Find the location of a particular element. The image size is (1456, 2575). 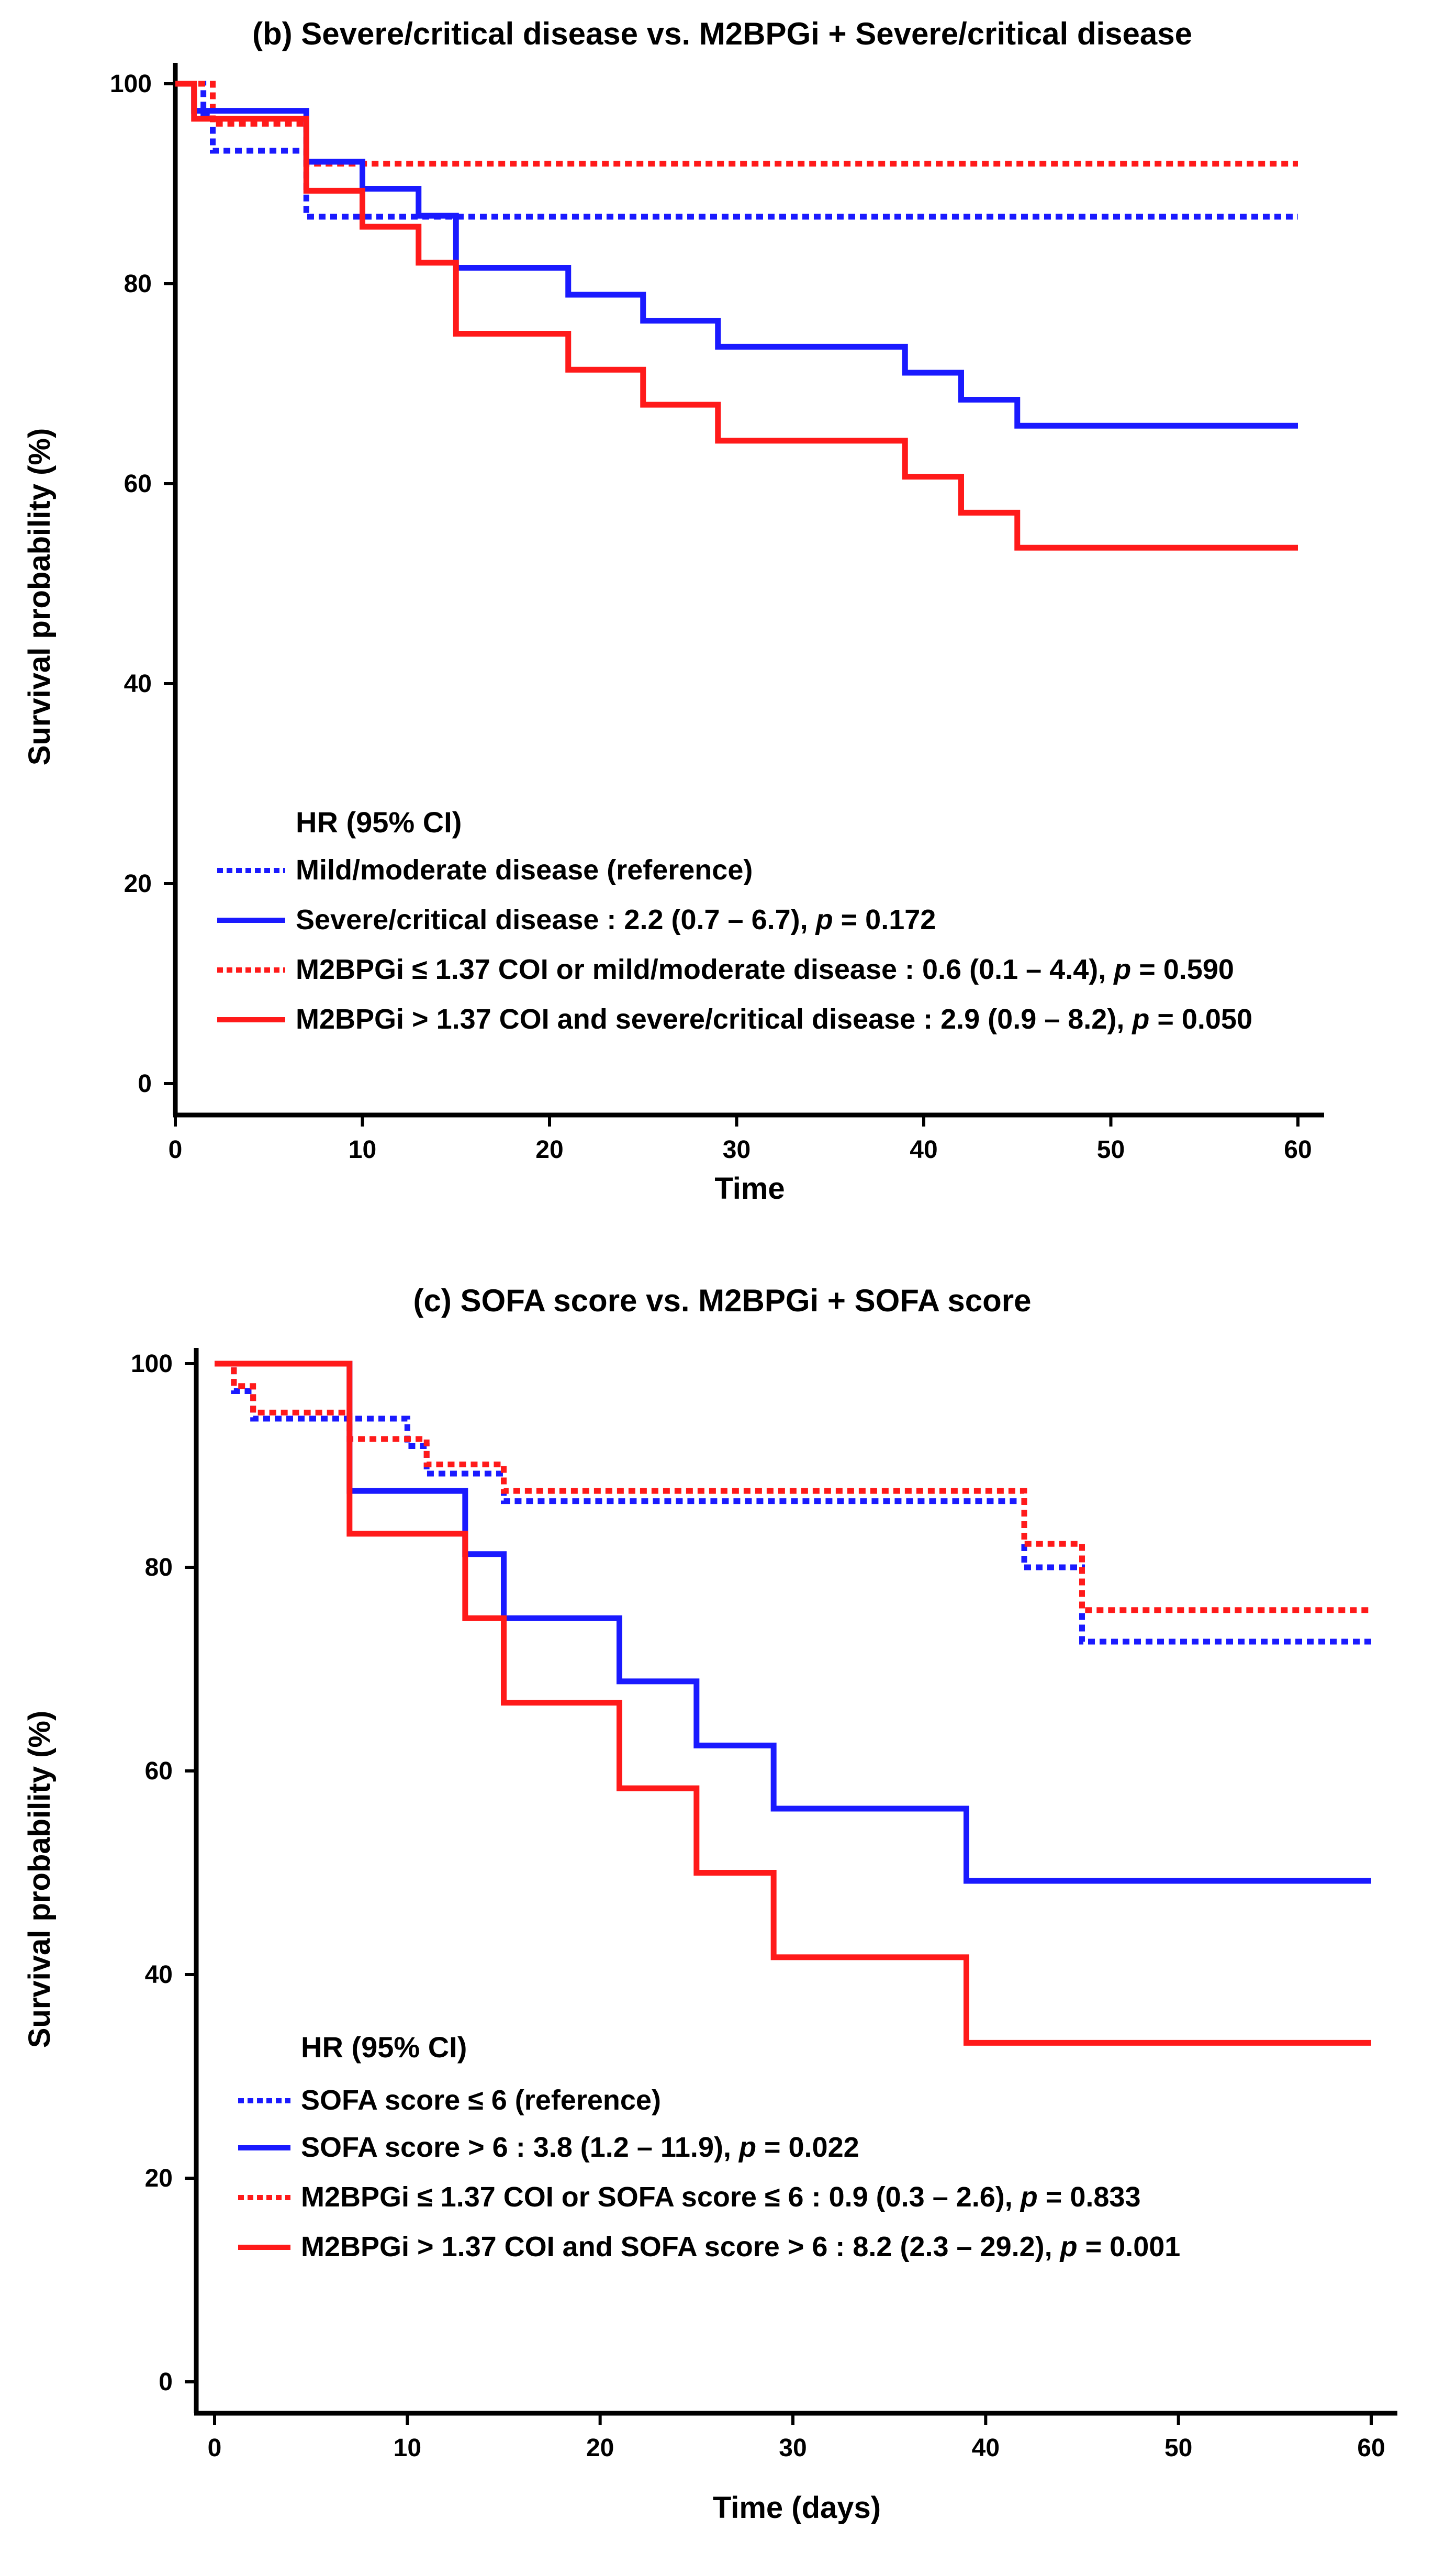

panel-b-y-tick-label: 80 is located at coordinates (138, 284).